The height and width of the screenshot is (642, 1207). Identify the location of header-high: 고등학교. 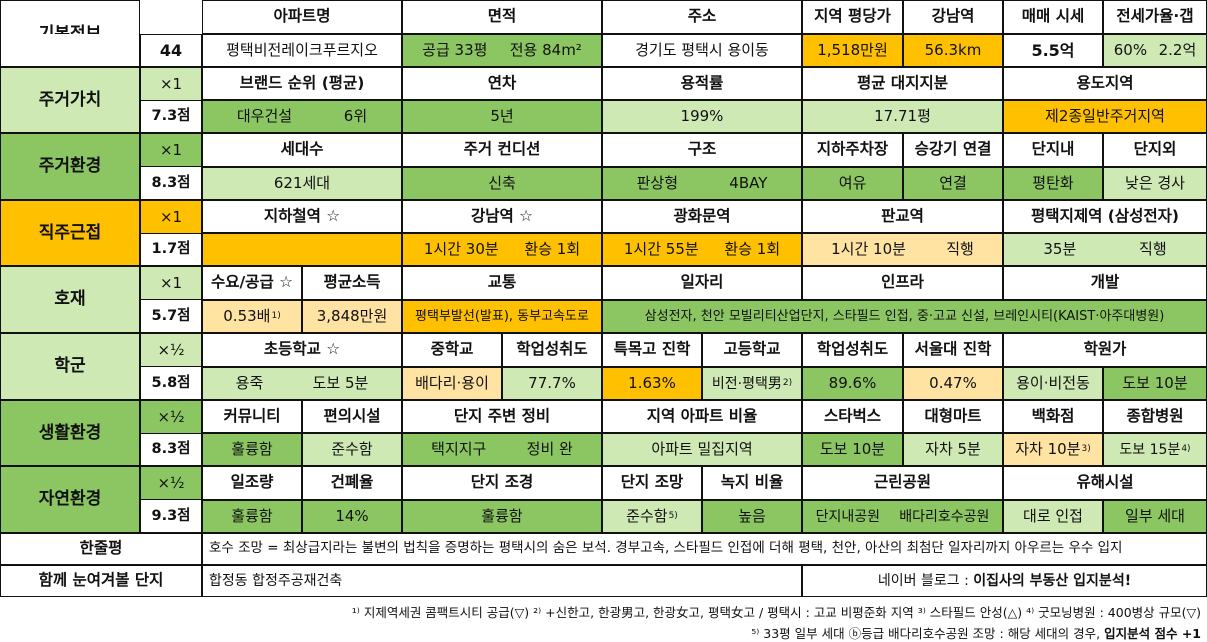
(752, 350).